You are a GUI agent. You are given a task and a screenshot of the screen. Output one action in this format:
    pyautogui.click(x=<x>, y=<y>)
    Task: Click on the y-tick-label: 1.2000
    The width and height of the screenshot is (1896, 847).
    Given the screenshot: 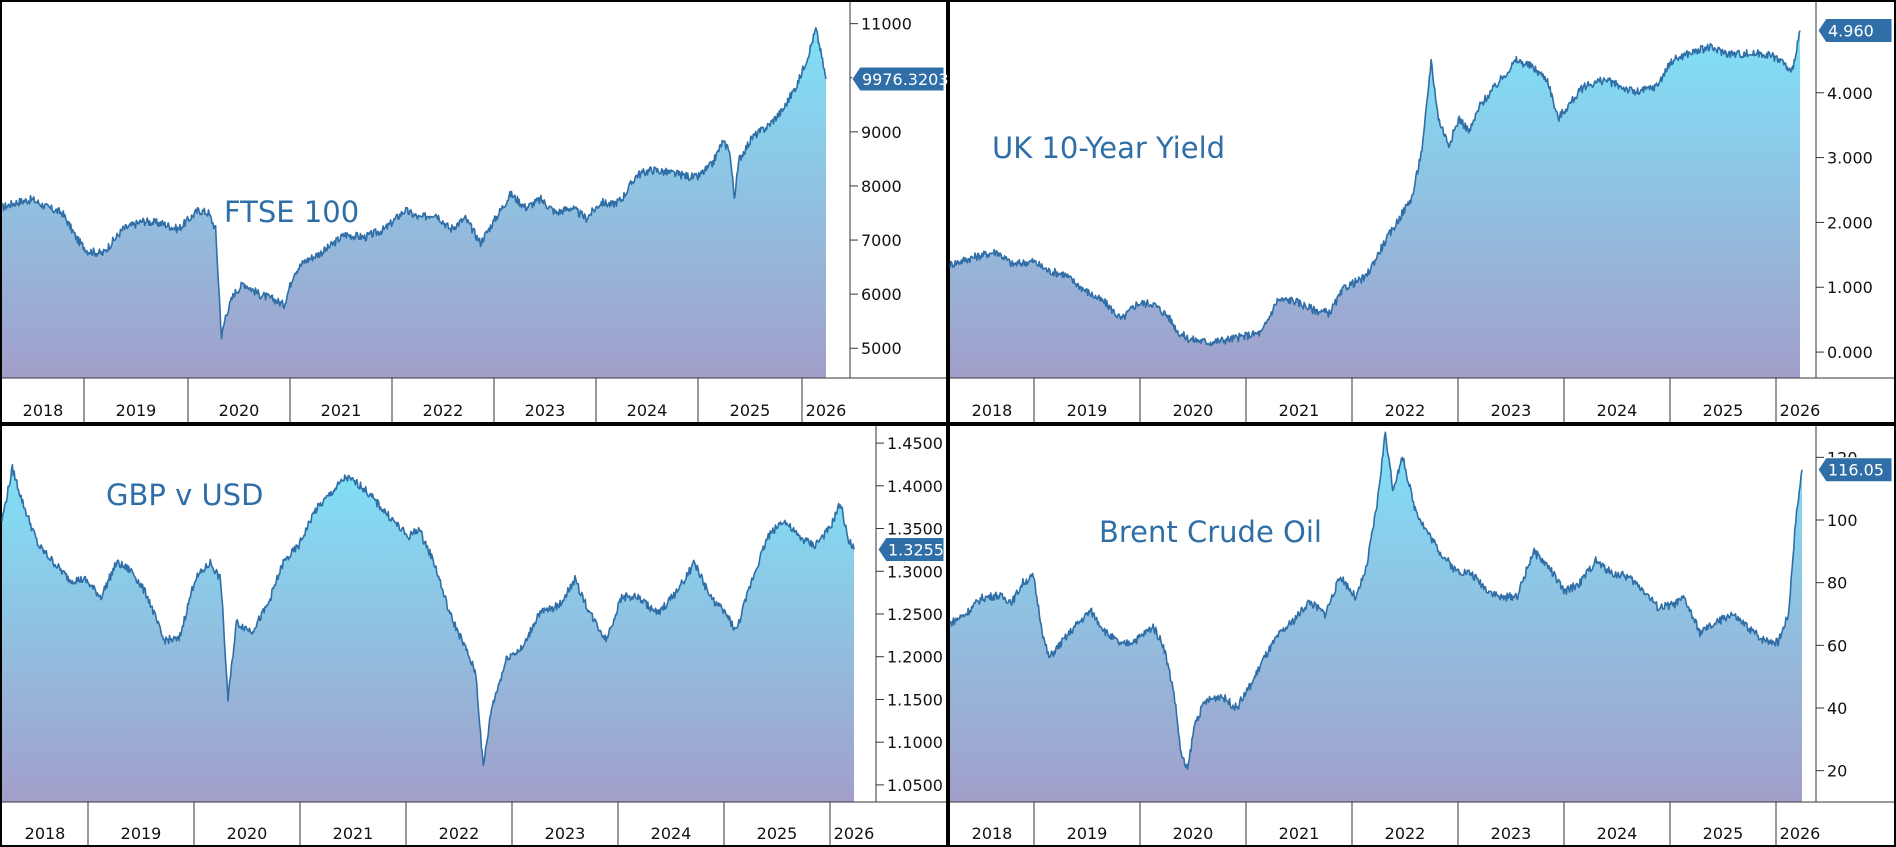 What is the action you would take?
    pyautogui.click(x=915, y=657)
    